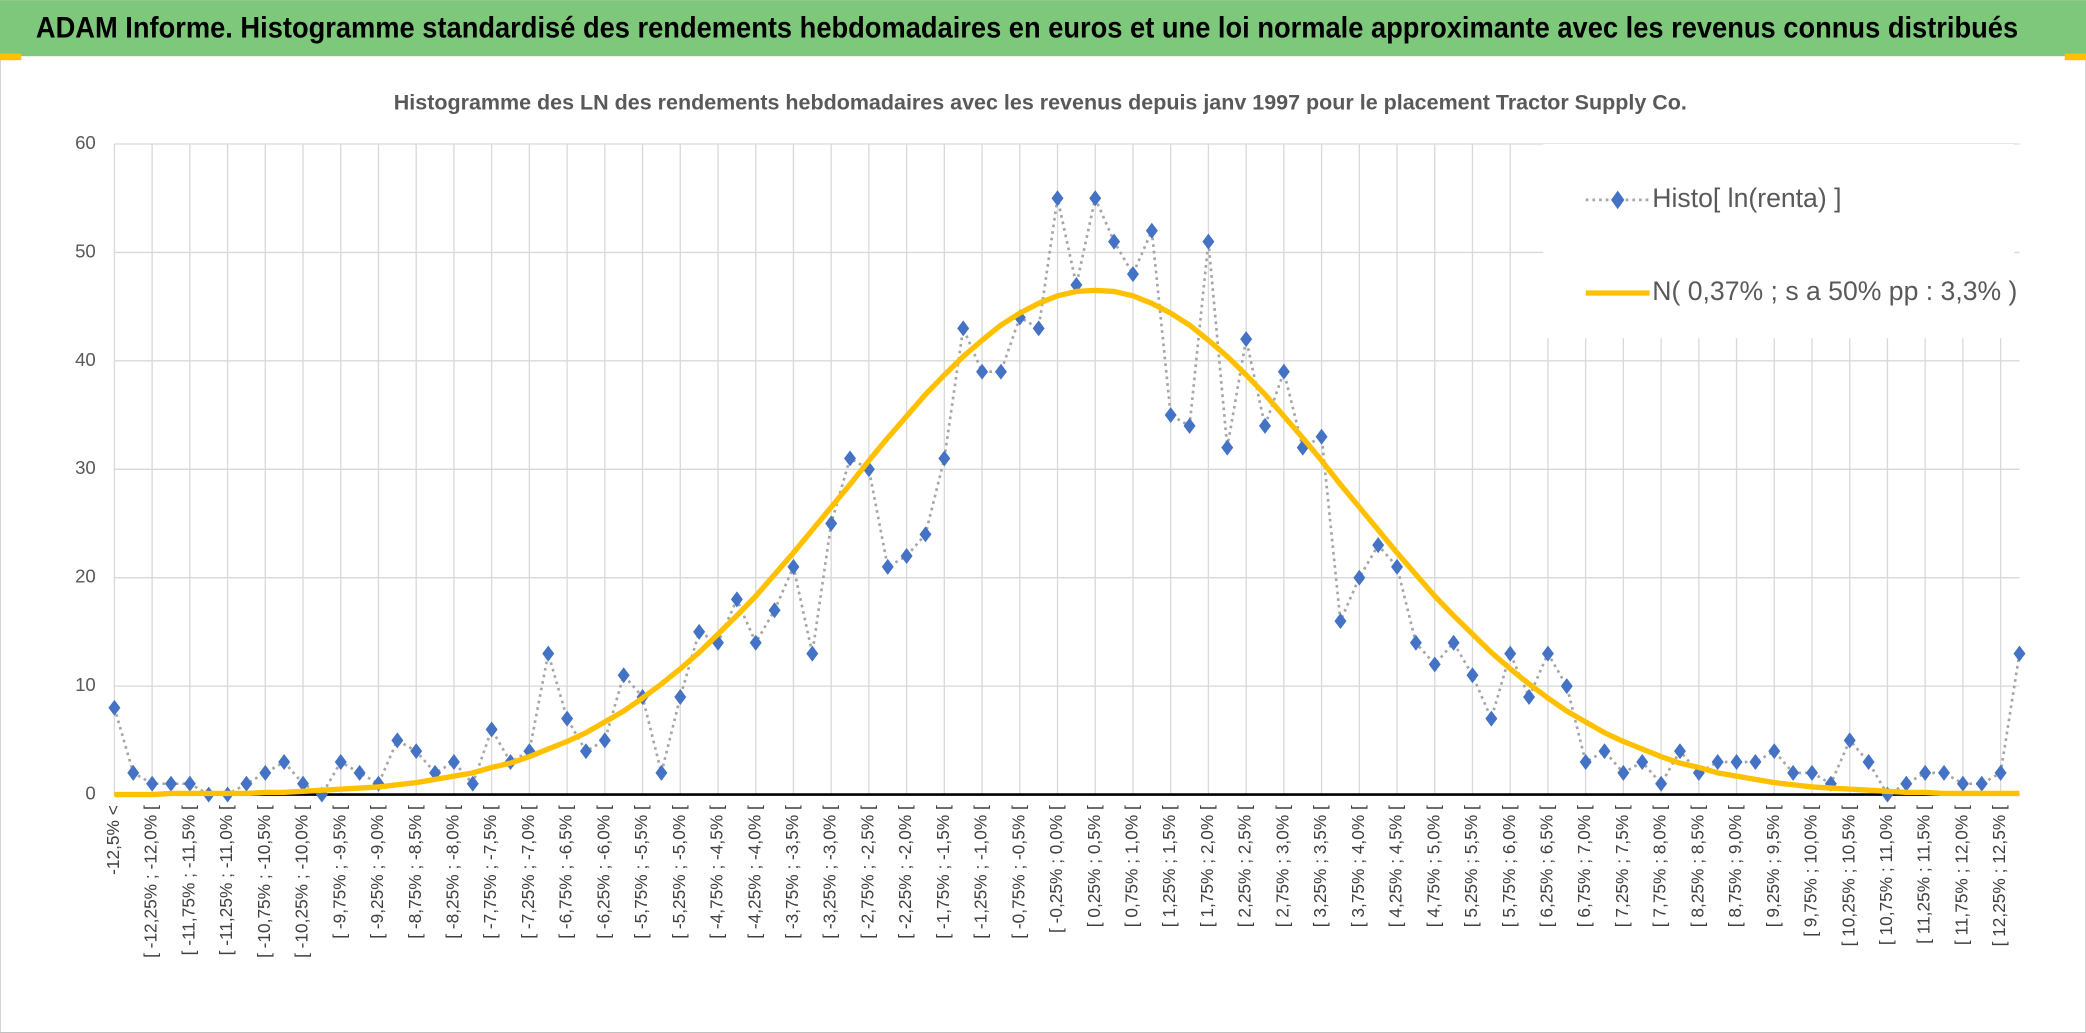 The image size is (2086, 1033). What do you see at coordinates (754, 872) in the screenshot?
I see `x-tick-label: [ -4,25% ; -4,0% [` at bounding box center [754, 872].